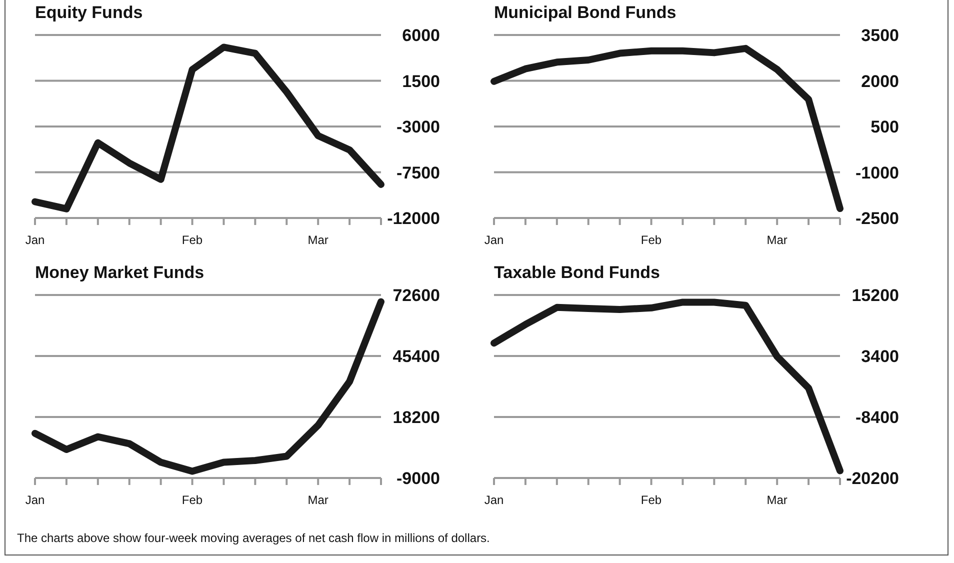  I want to click on y-tick-label: 2000, so click(880, 81).